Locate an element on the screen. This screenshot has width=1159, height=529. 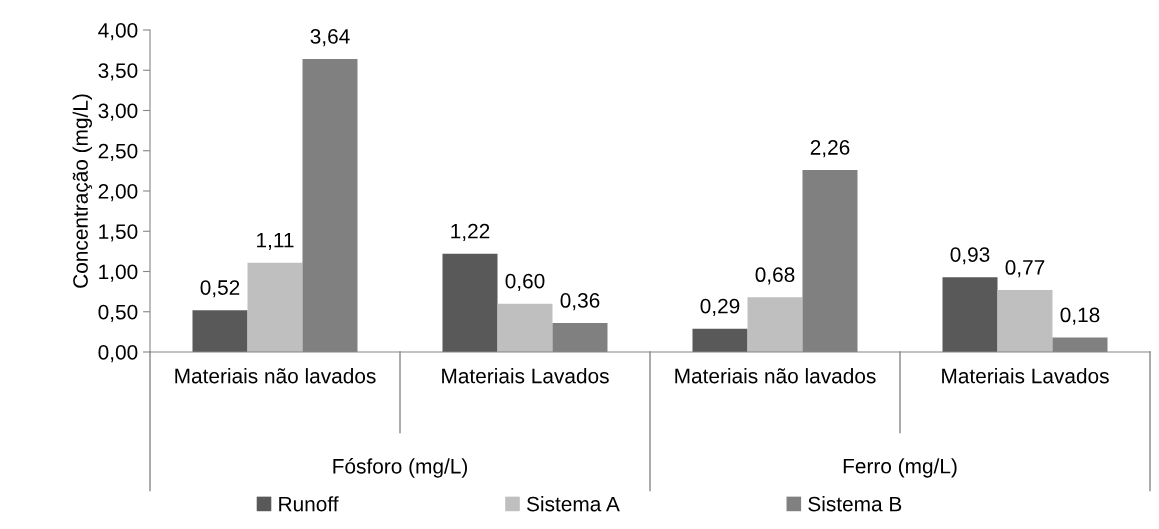
data-label: 3,64 is located at coordinates (330, 38).